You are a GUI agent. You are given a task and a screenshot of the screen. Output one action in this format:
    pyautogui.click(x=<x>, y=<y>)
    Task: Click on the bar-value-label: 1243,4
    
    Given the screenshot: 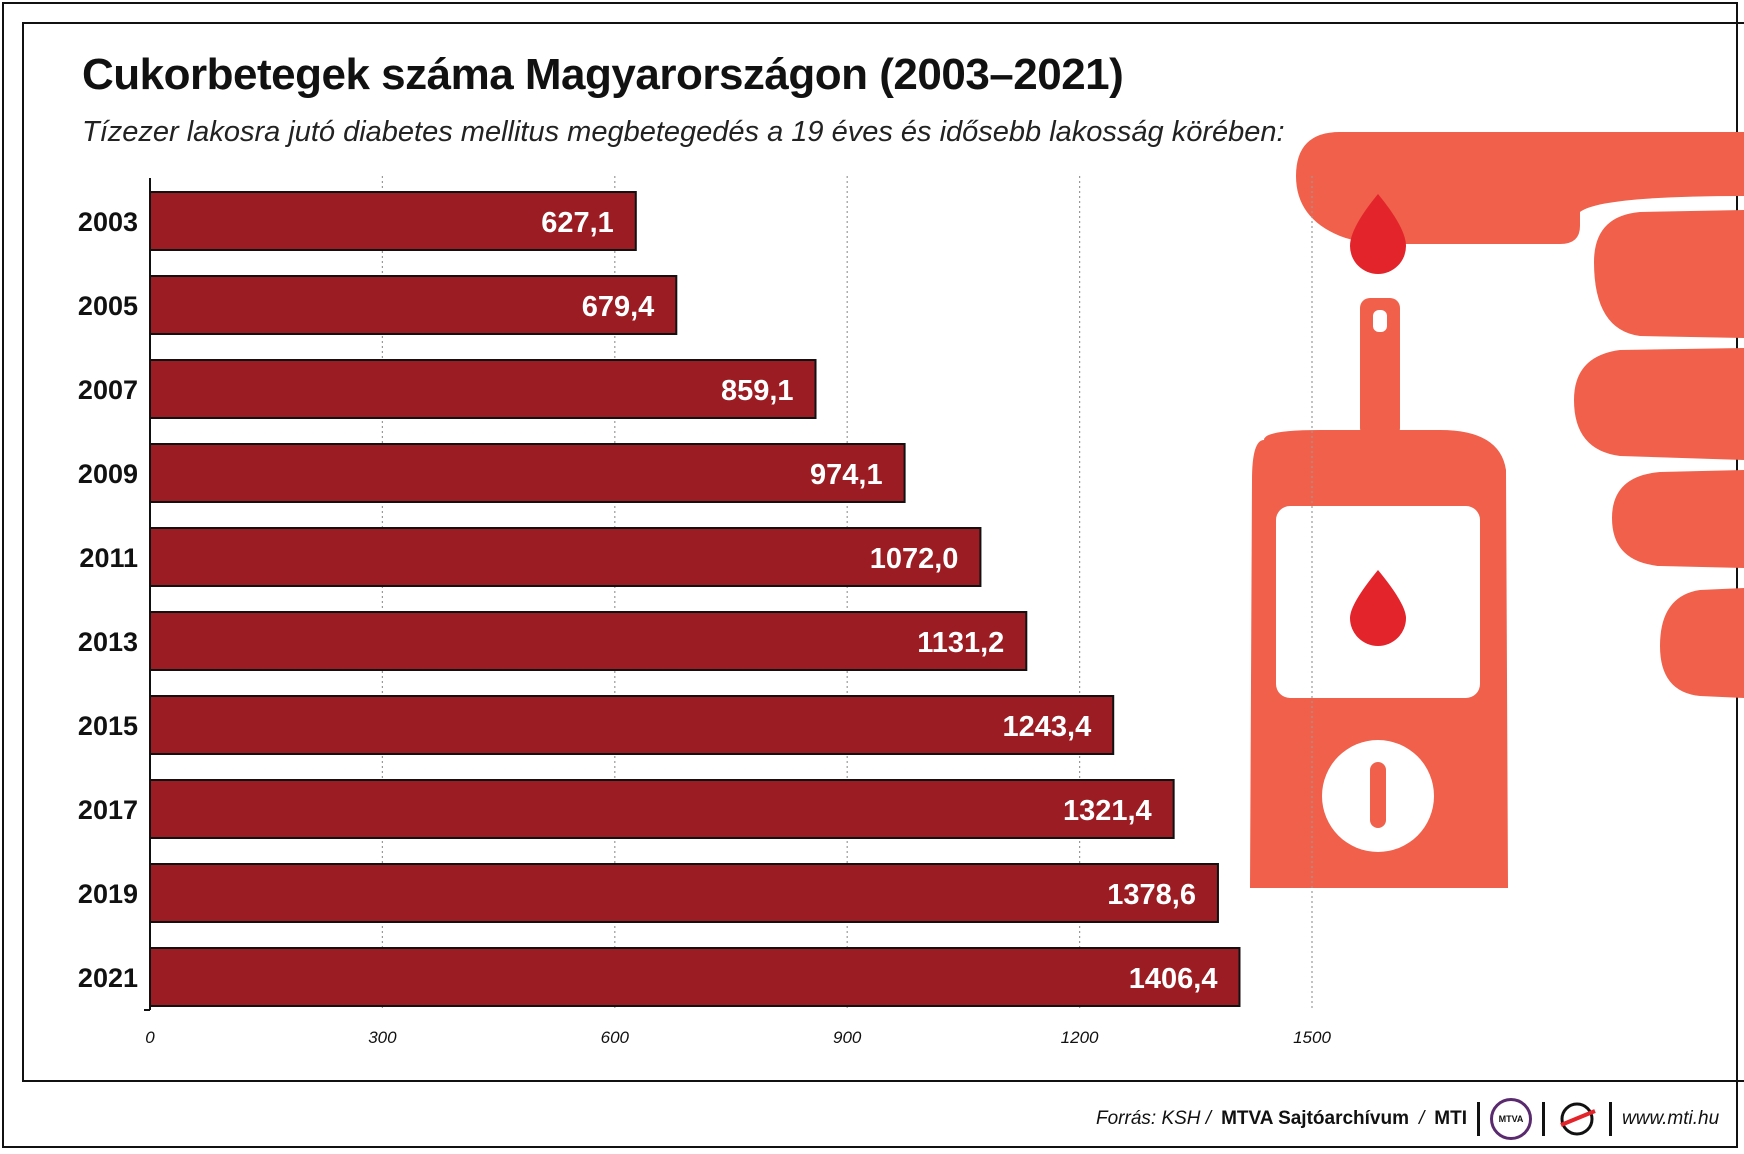 What is the action you would take?
    pyautogui.click(x=1047, y=727)
    